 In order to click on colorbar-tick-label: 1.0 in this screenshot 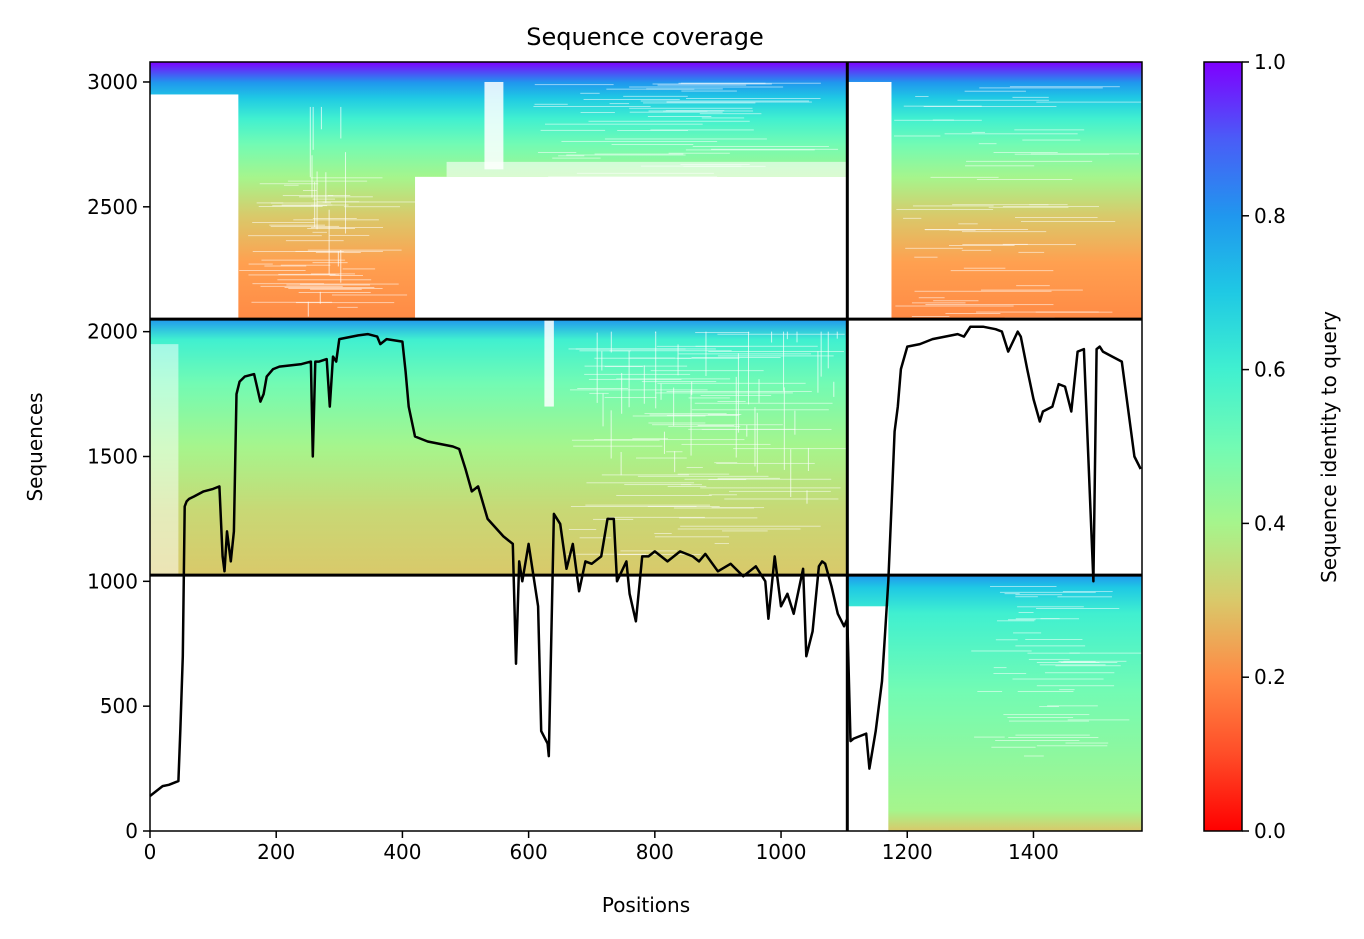, I will do `click(1270, 62)`.